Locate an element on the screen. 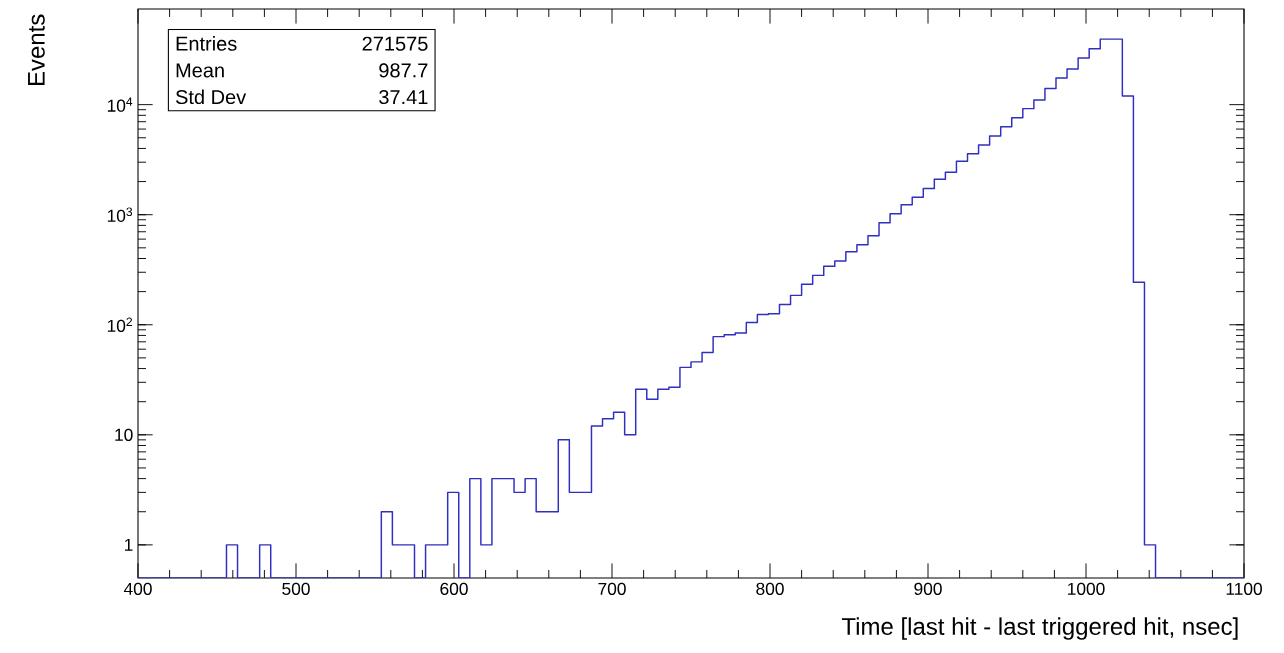  annotation: 271575 is located at coordinates (395, 43).